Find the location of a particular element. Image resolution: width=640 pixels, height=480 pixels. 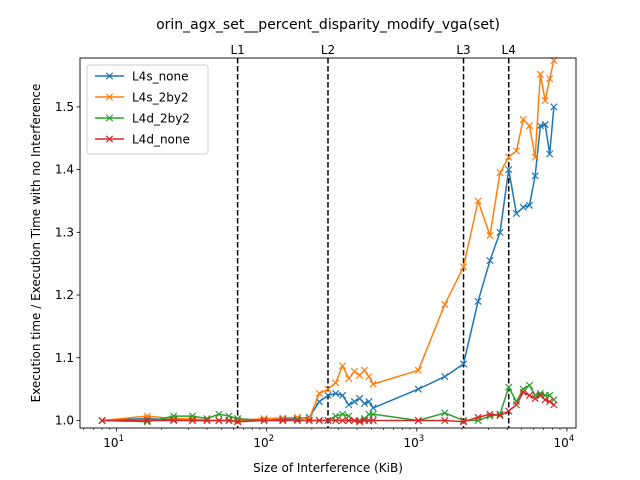

legend-label: L4s_2by2 is located at coordinates (160, 98).